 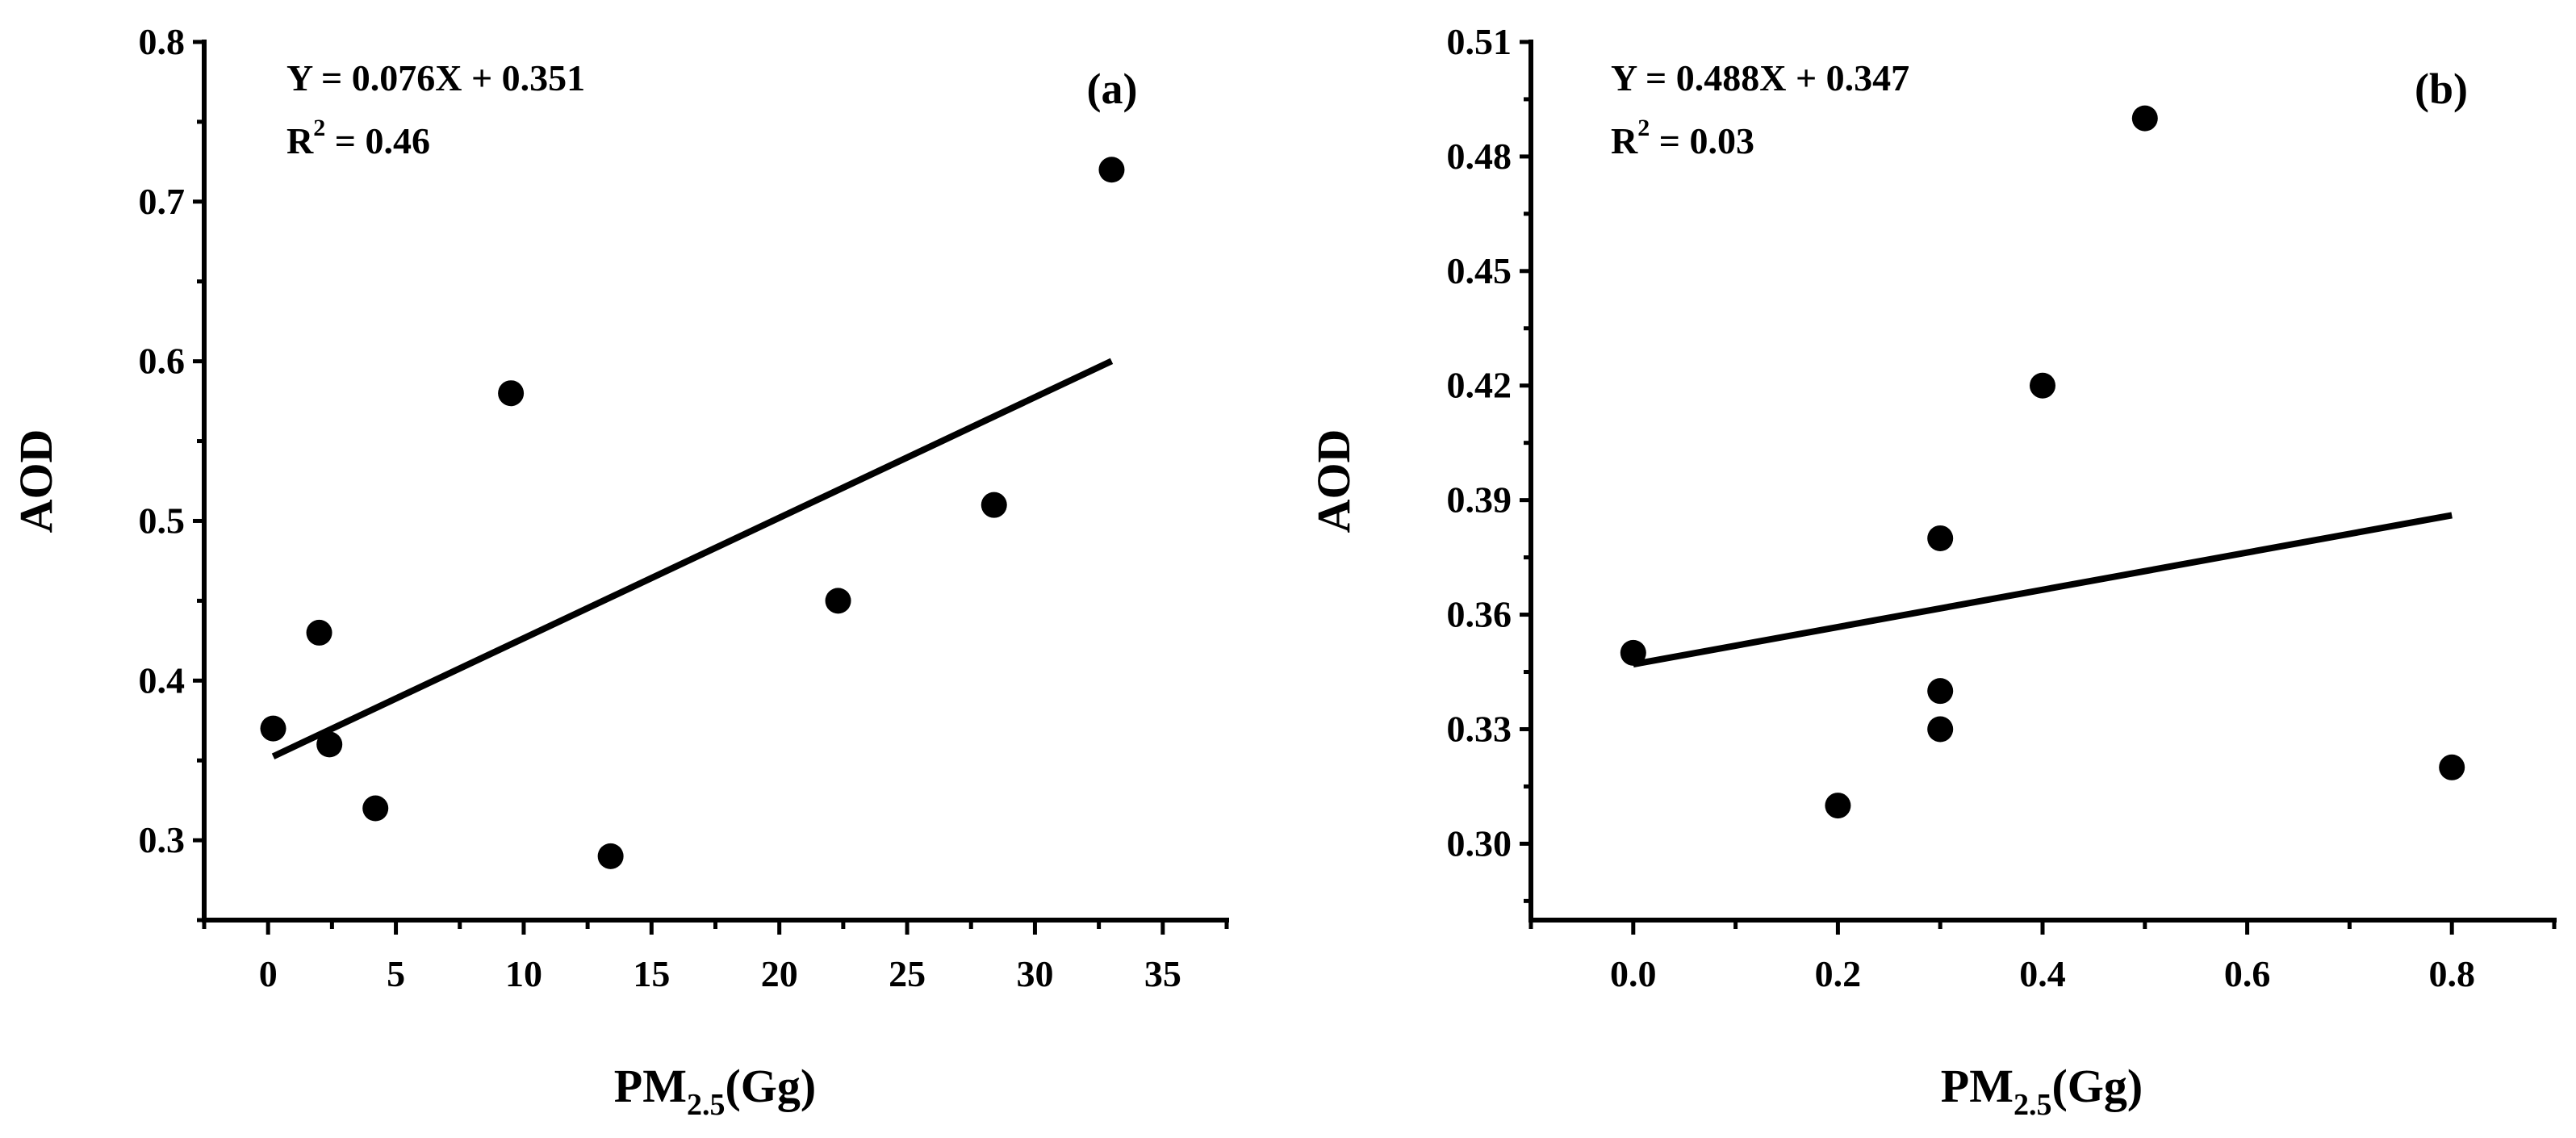 I want to click on panel-b-label: (b), so click(x=2441, y=89).